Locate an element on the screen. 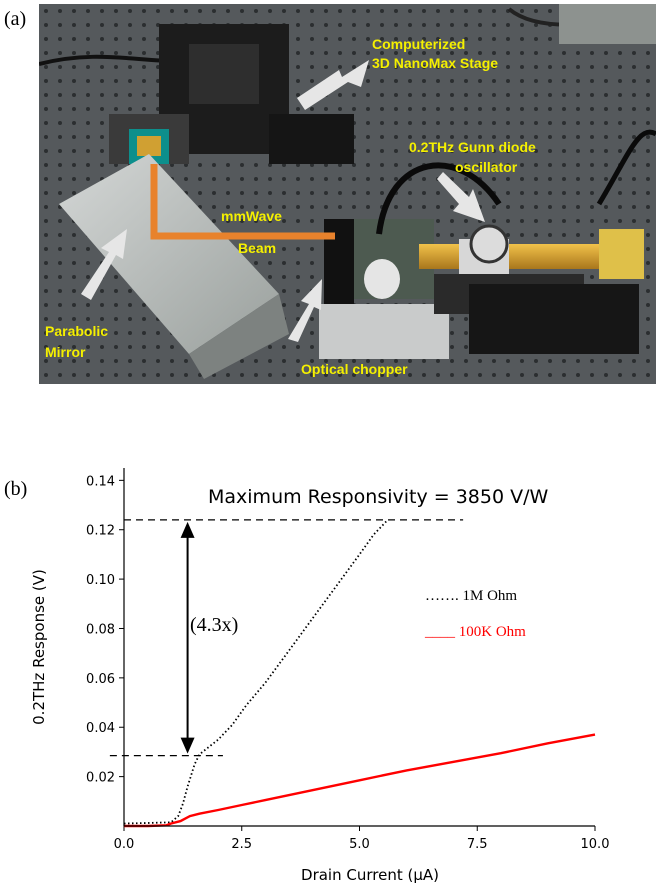 This screenshot has width=658, height=890. x-tick-label: 10.0 is located at coordinates (595, 844).